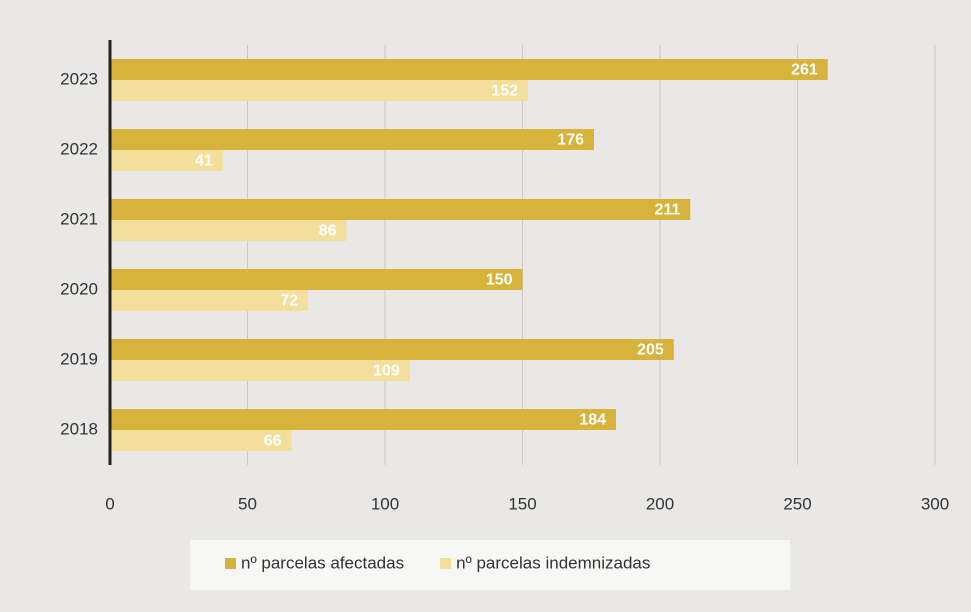  I want to click on data-label: 41, so click(204, 161).